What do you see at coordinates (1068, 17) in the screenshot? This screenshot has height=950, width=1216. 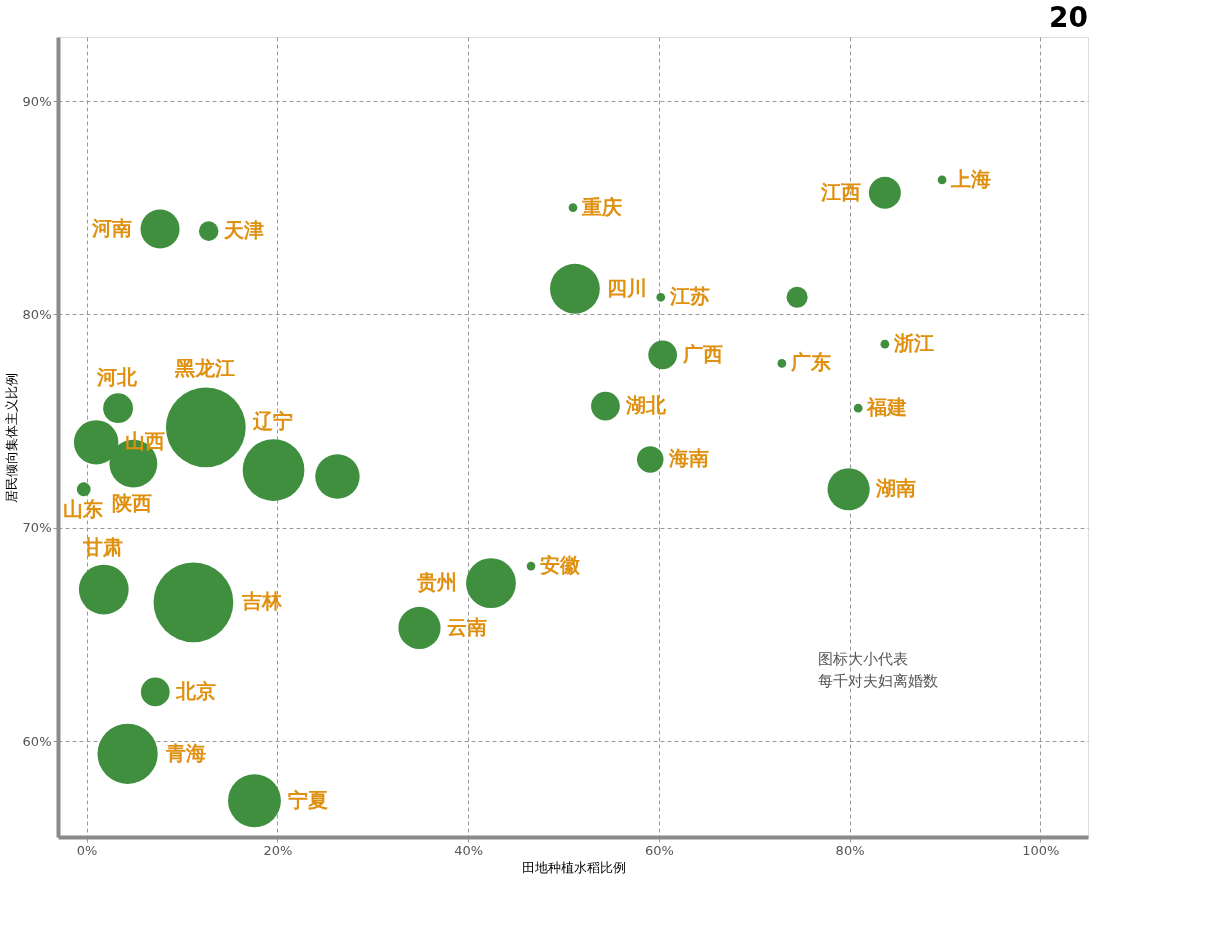 I see `chart-title: 20` at bounding box center [1068, 17].